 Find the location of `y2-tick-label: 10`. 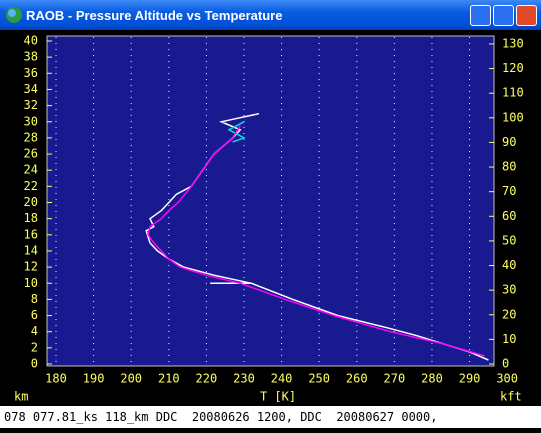

y2-tick-label: 10 is located at coordinates (509, 339).